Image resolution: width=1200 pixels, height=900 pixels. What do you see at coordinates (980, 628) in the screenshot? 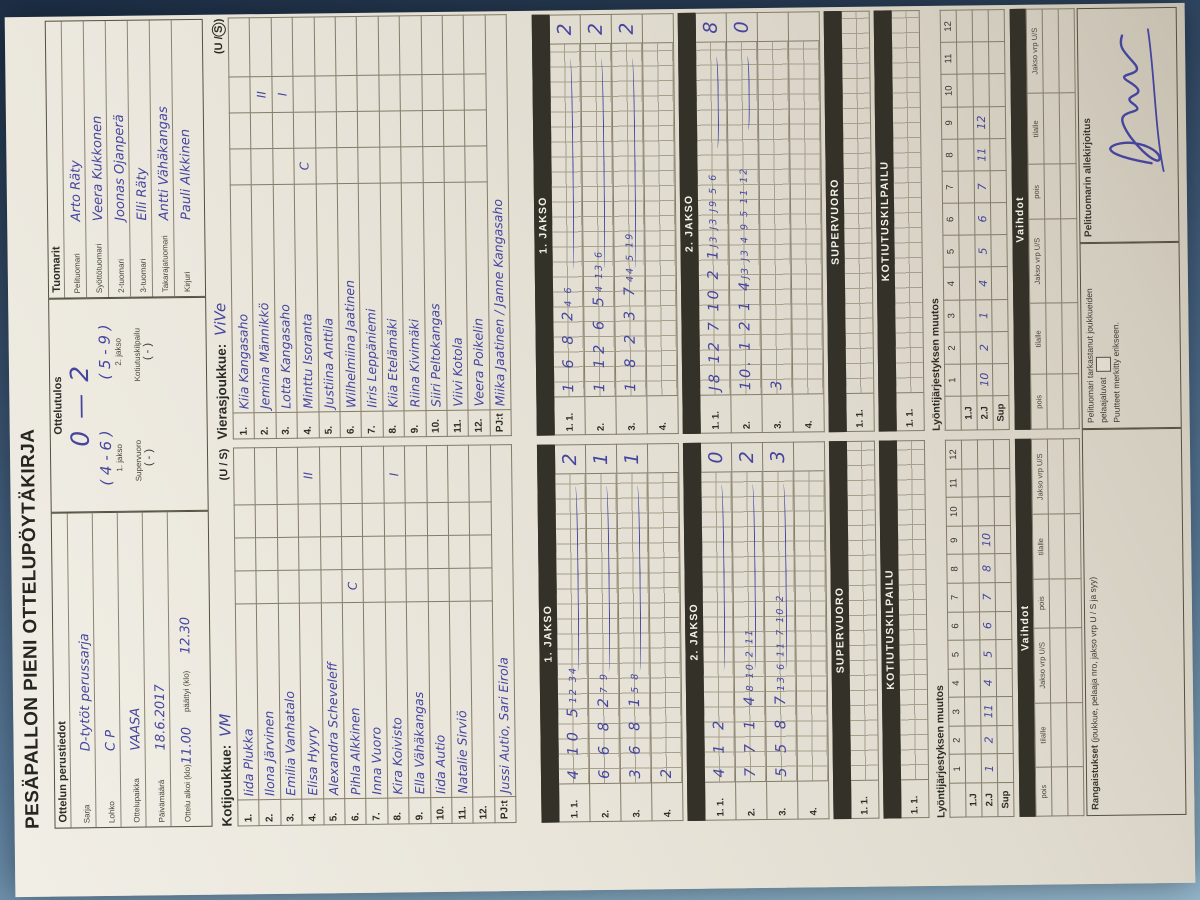
I see `home-batting-order-table: 1 2 3 4 5 6 7 8 9 10 11 12 1.J 2.J 1 2 11 4 5 6 7 8 10 Sup` at bounding box center [980, 628].